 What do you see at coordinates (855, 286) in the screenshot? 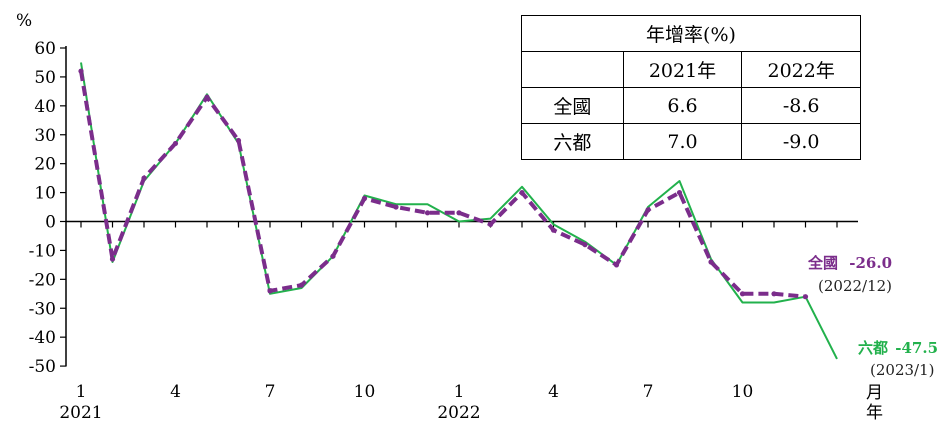
I see `annotation-national-date: (2022/12)` at bounding box center [855, 286].